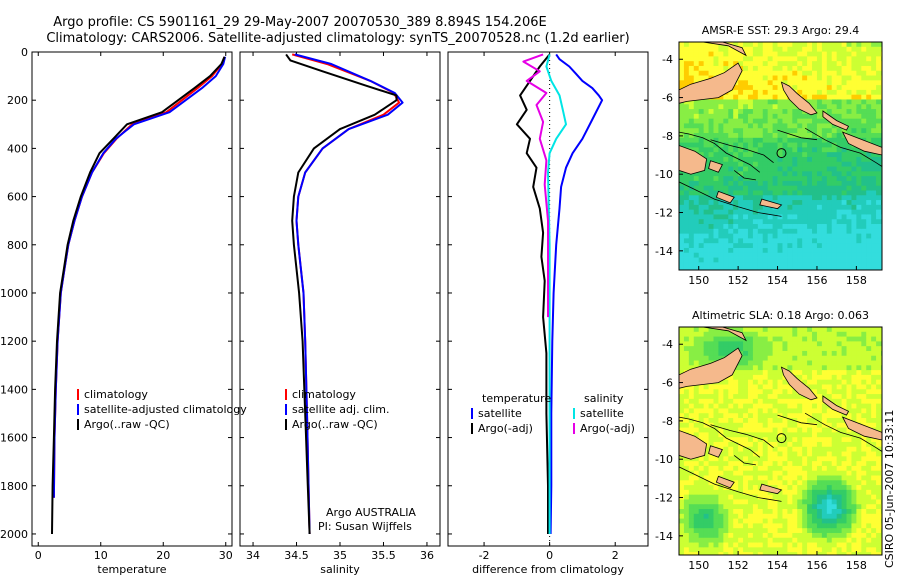 The image size is (900, 580). What do you see at coordinates (816, 280) in the screenshot?
I see `sst_map-xtick-label: 156` at bounding box center [816, 280].